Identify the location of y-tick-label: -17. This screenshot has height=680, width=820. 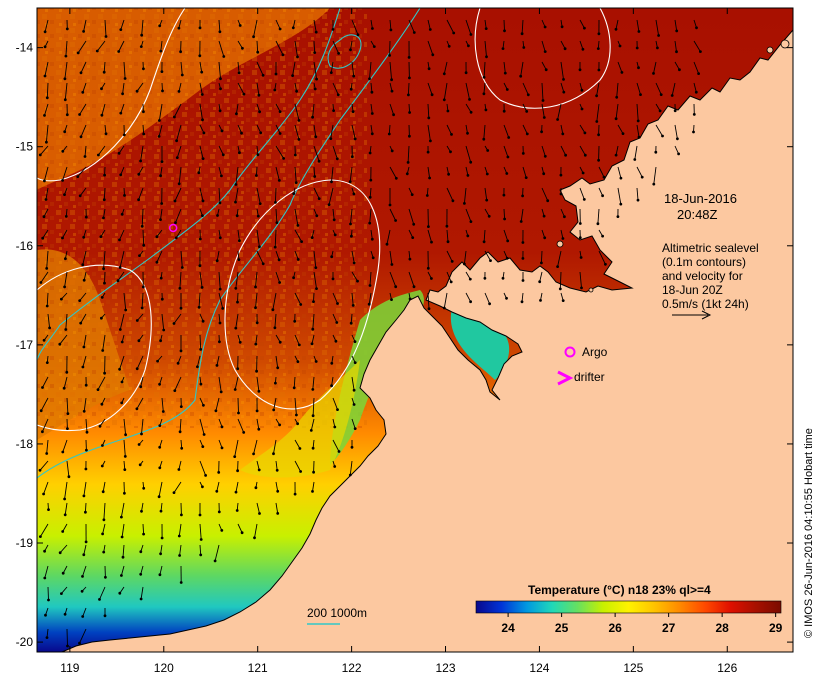
(25, 345).